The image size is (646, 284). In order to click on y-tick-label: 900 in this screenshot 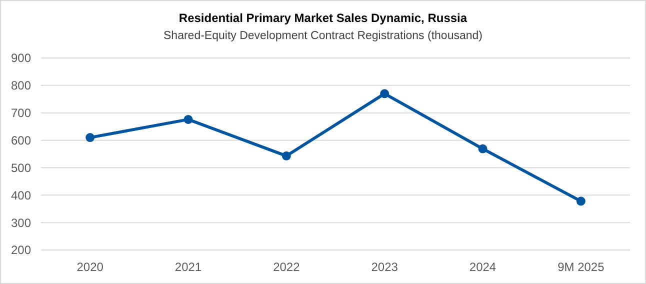, I will do `click(21, 58)`.